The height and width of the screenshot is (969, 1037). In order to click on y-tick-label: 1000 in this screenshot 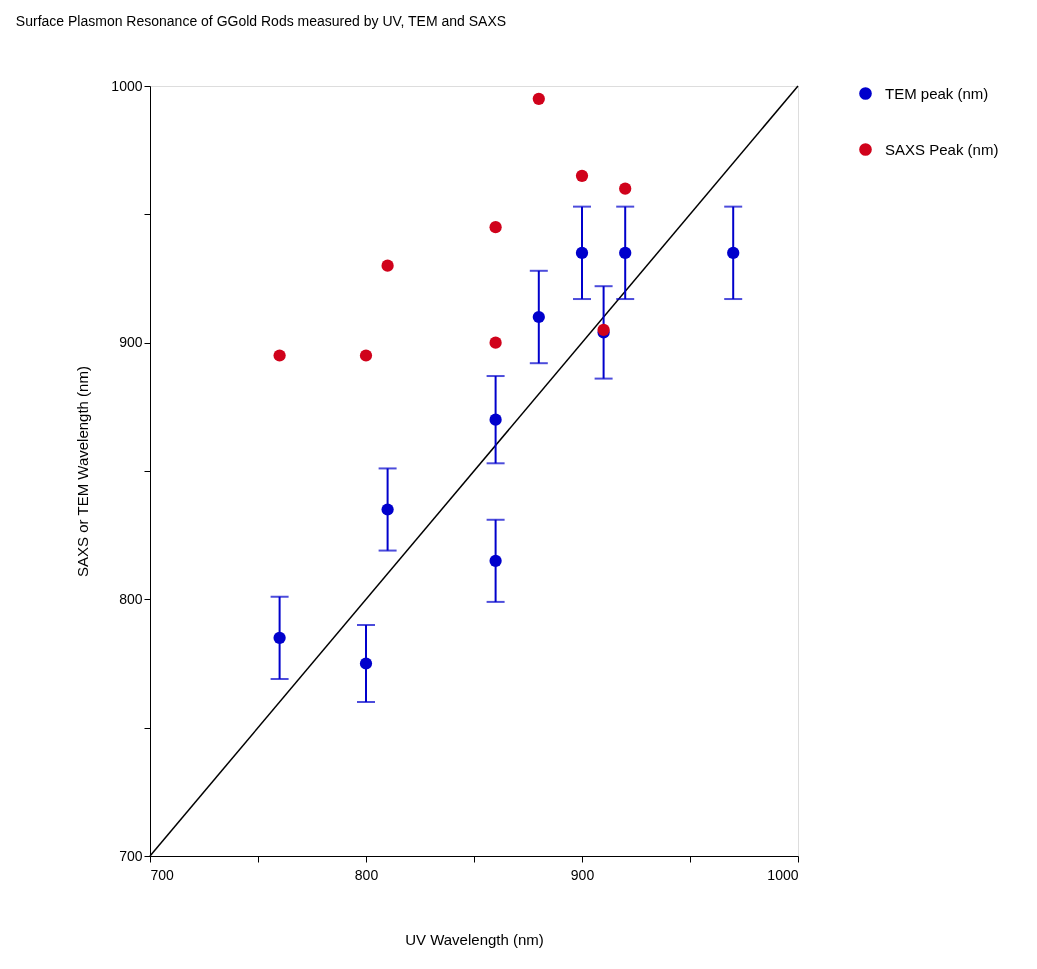, I will do `click(127, 85)`.